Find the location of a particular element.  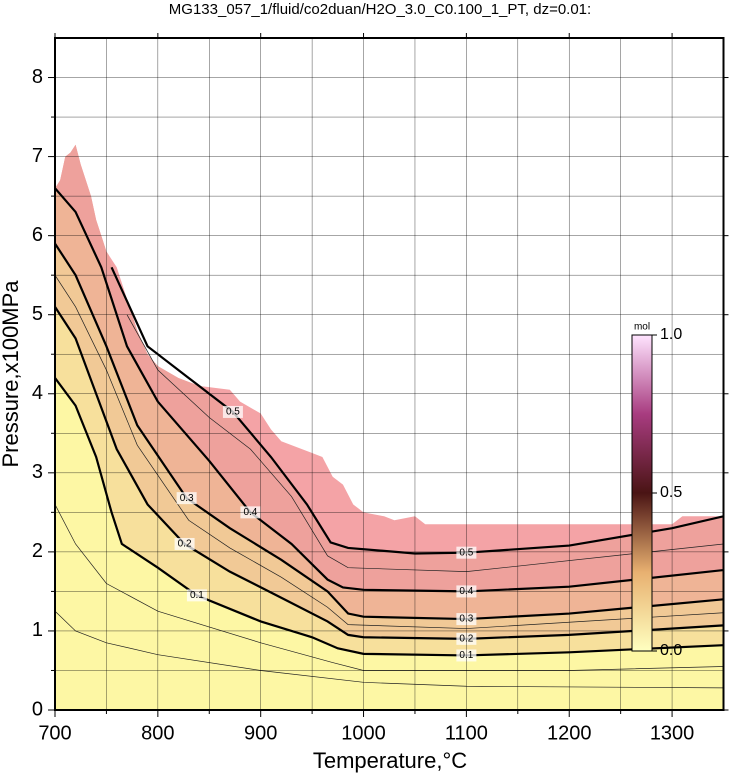

y-tick-label: 6 is located at coordinates (37, 235).